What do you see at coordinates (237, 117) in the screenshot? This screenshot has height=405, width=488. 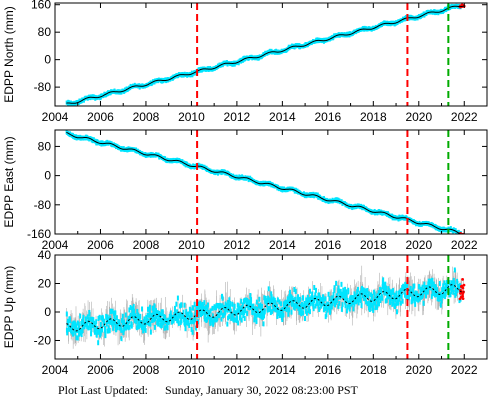 I see `x-tick-label: 2012` at bounding box center [237, 117].